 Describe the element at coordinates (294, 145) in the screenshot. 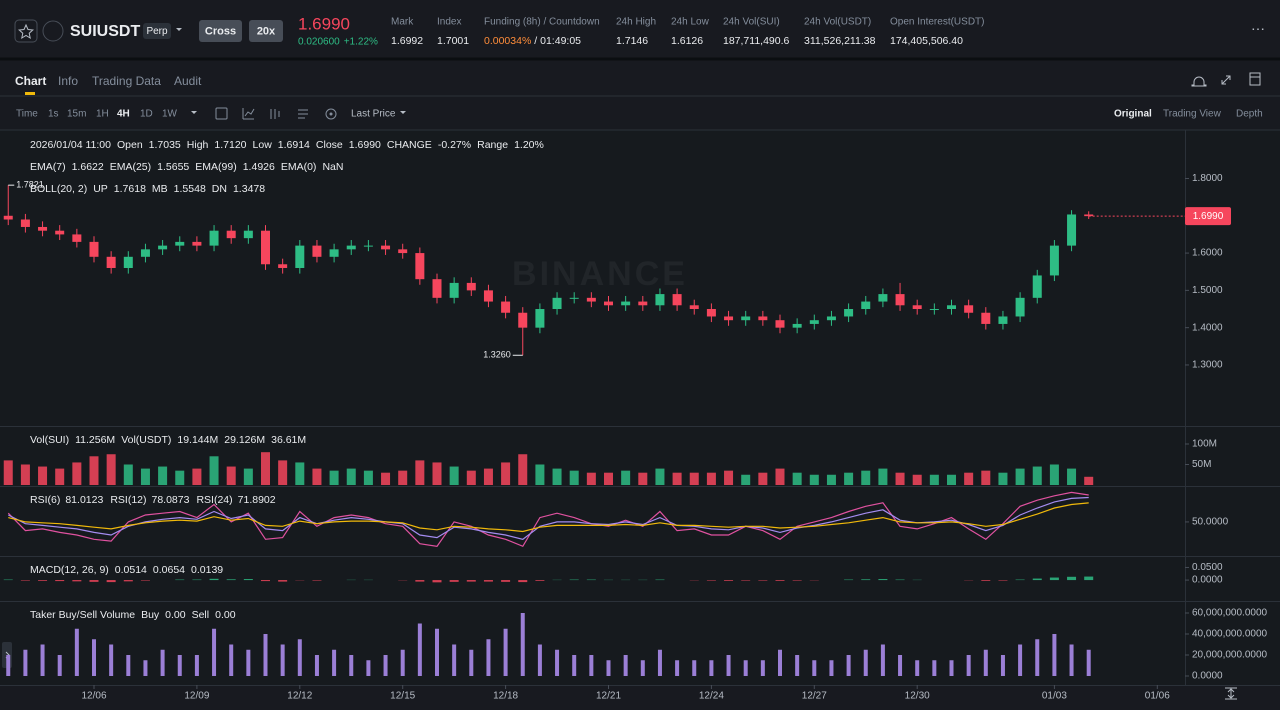

I see `legend-text: 1.6914` at that location.